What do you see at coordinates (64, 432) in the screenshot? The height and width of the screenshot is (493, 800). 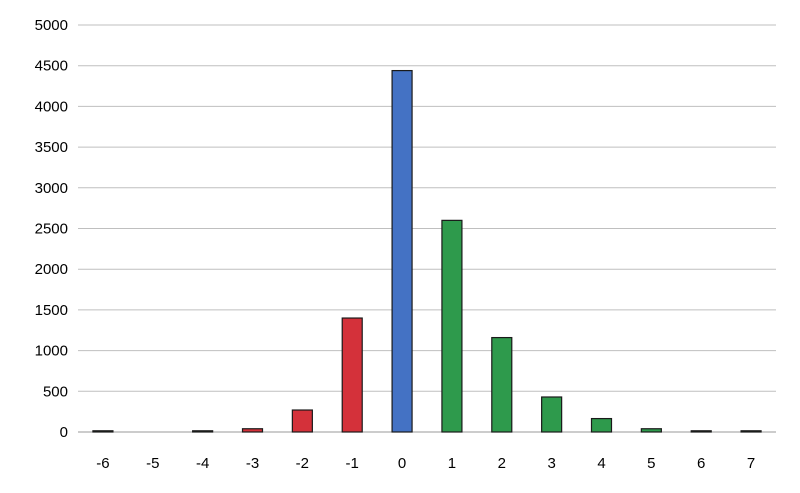 I see `y-tick-label: 0` at bounding box center [64, 432].